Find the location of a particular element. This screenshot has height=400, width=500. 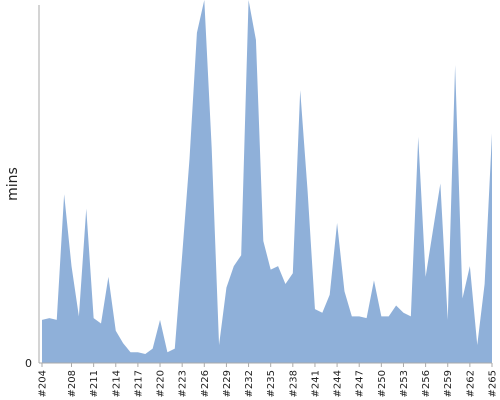

x-tick-label: #211 is located at coordinates (94, 383).